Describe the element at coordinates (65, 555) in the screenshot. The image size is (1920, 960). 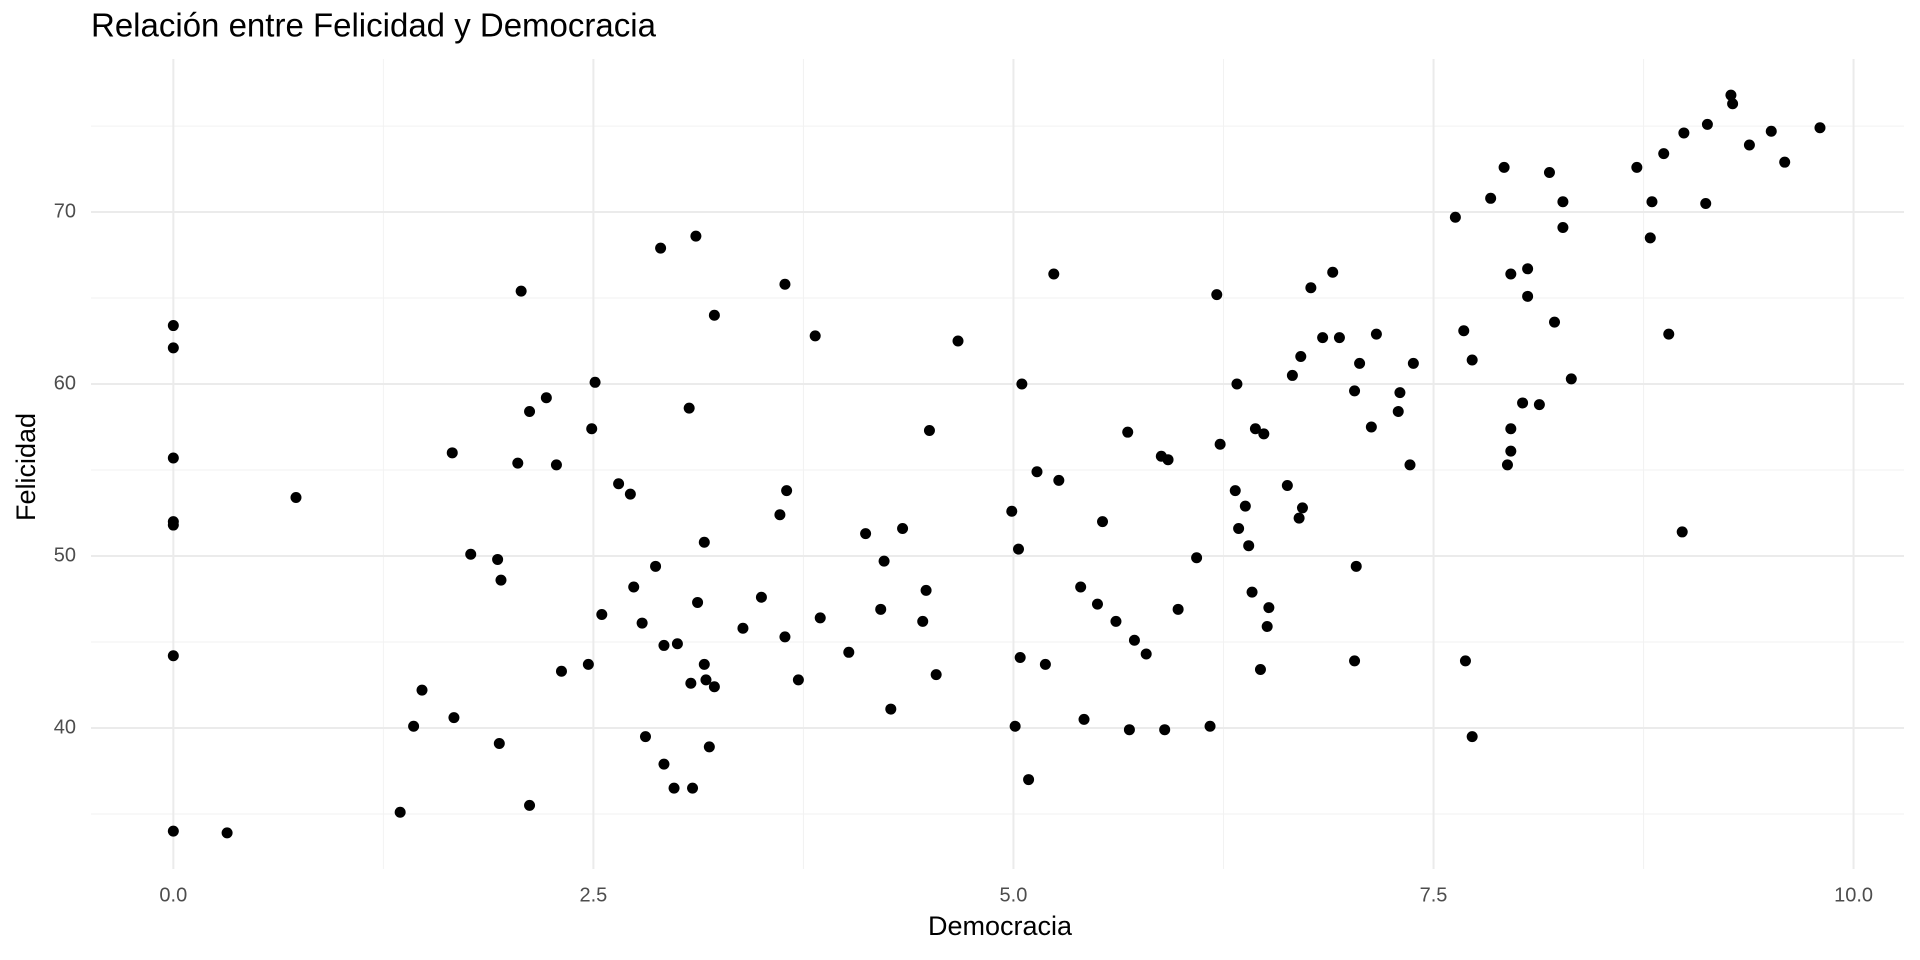
I see `y-tick-label: 50` at that location.